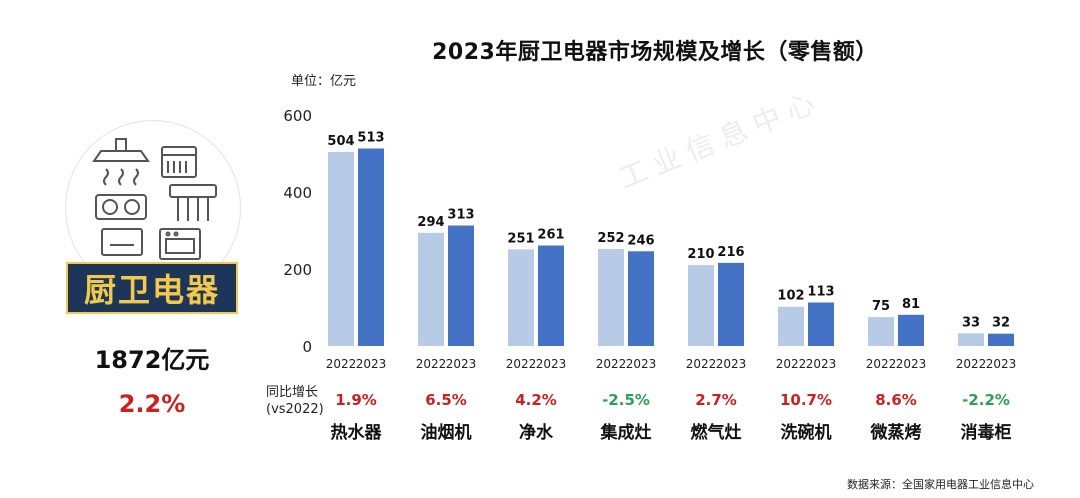 This screenshot has width=1080, height=498. I want to click on data-label: 113, so click(820, 291).